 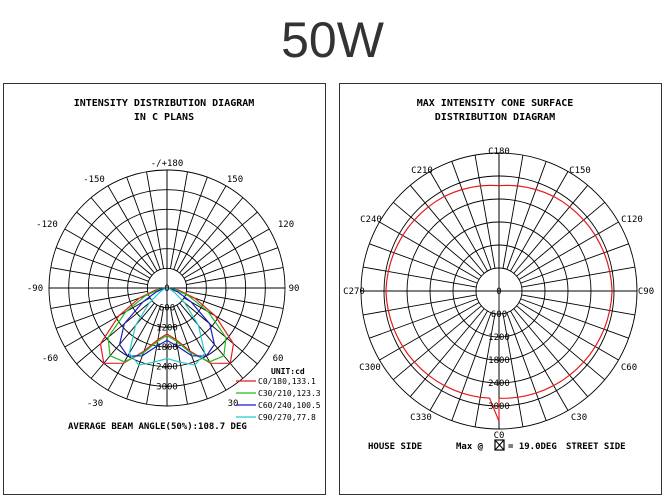 What do you see at coordinates (233, 404) in the screenshot?
I see `angle-label: 30` at bounding box center [233, 404].